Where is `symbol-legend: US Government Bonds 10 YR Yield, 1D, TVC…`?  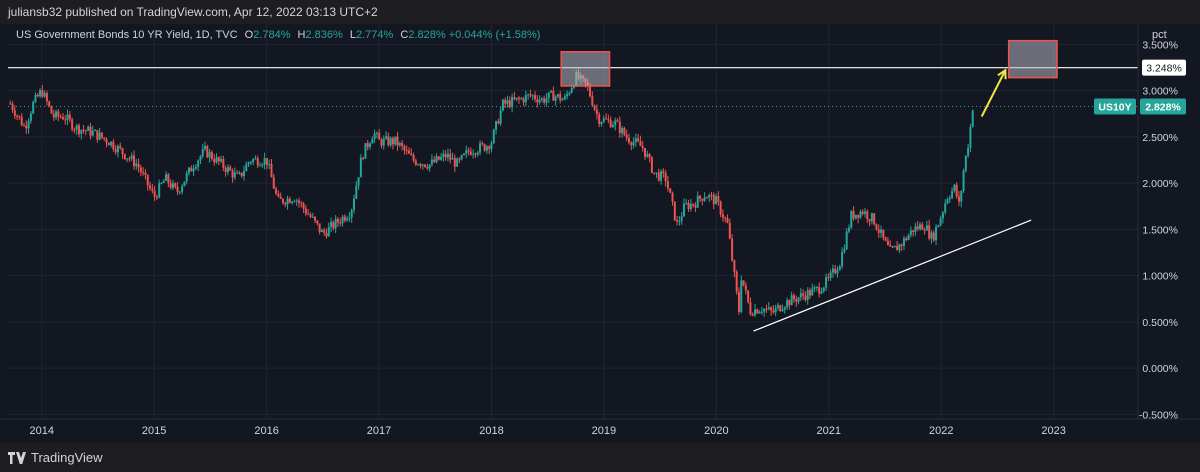
symbol-legend: US Government Bonds 10 YR Yield, 1D, TVC… is located at coordinates (278, 35).